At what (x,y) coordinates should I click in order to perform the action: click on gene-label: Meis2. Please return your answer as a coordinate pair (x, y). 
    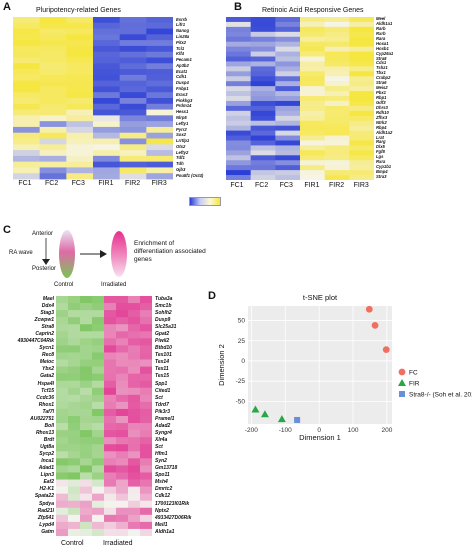
    Looking at the image, I should click on (382, 88).